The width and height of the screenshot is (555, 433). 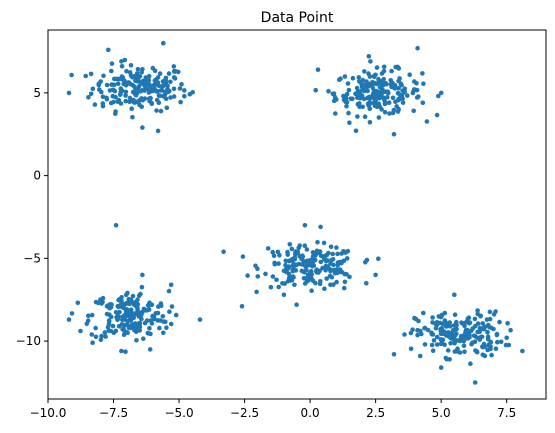 What do you see at coordinates (32, 217) in the screenshot?
I see `y-axis: 5 0 −5 −10` at bounding box center [32, 217].